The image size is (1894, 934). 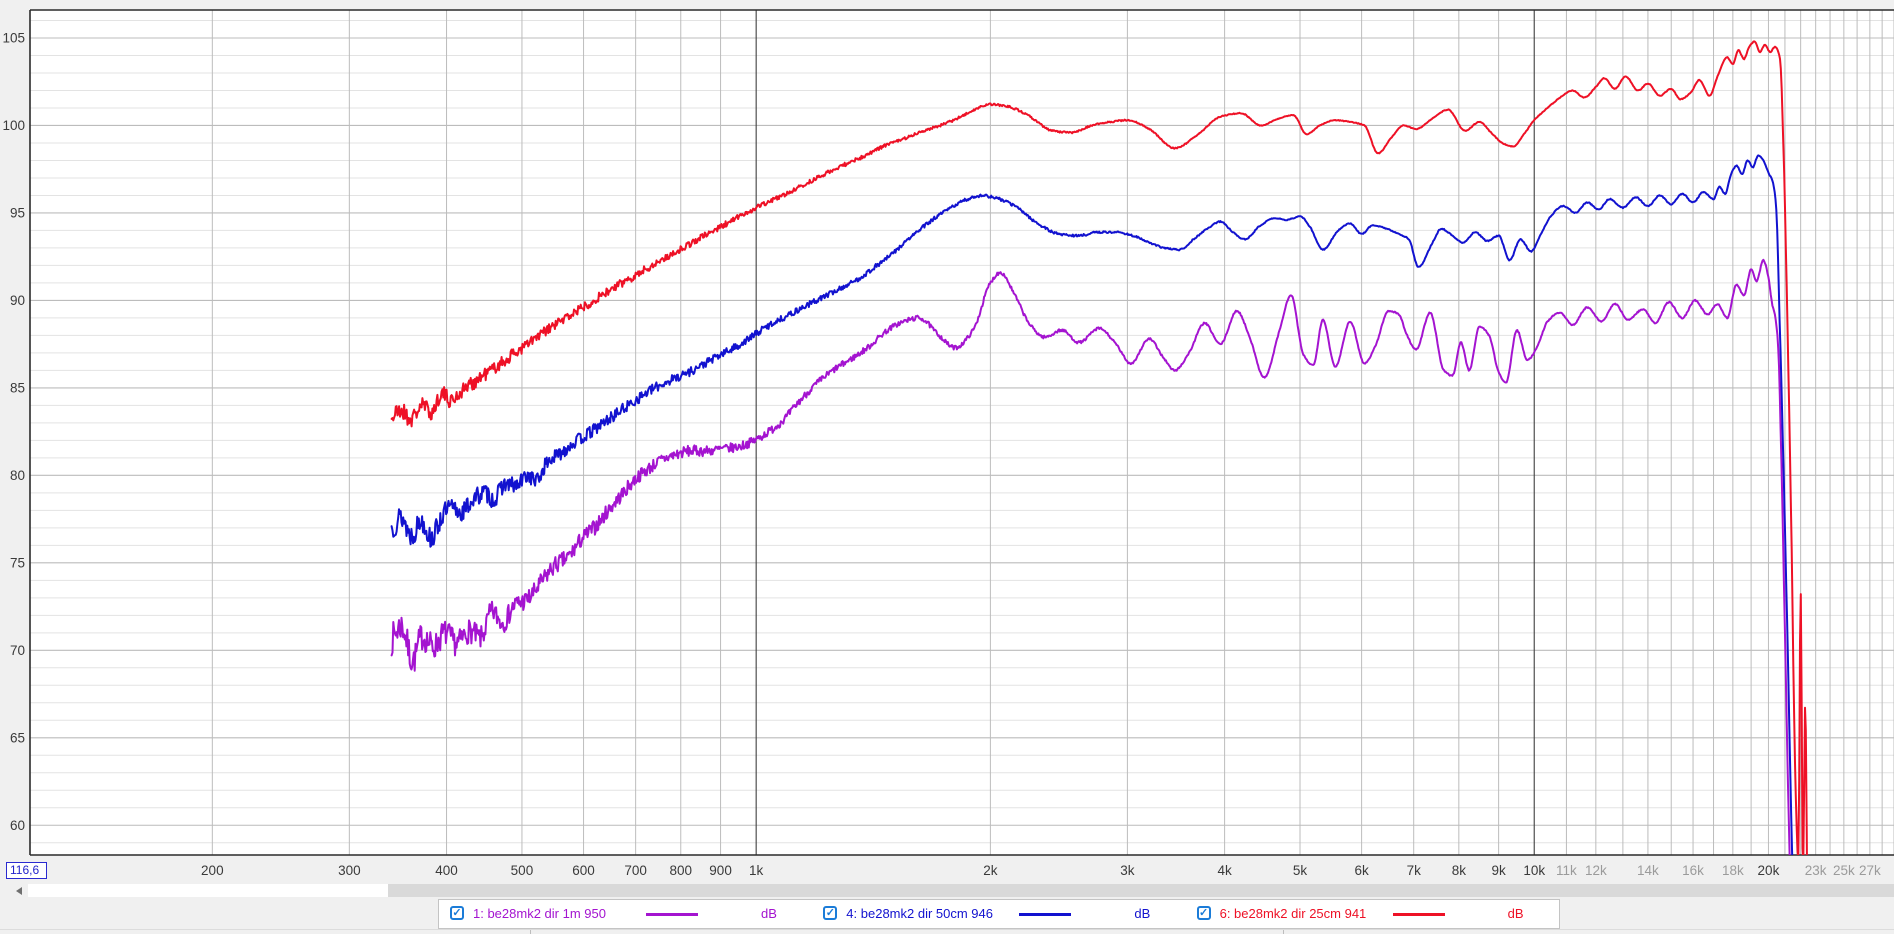 What do you see at coordinates (947, 931) in the screenshot?
I see `status-strip` at bounding box center [947, 931].